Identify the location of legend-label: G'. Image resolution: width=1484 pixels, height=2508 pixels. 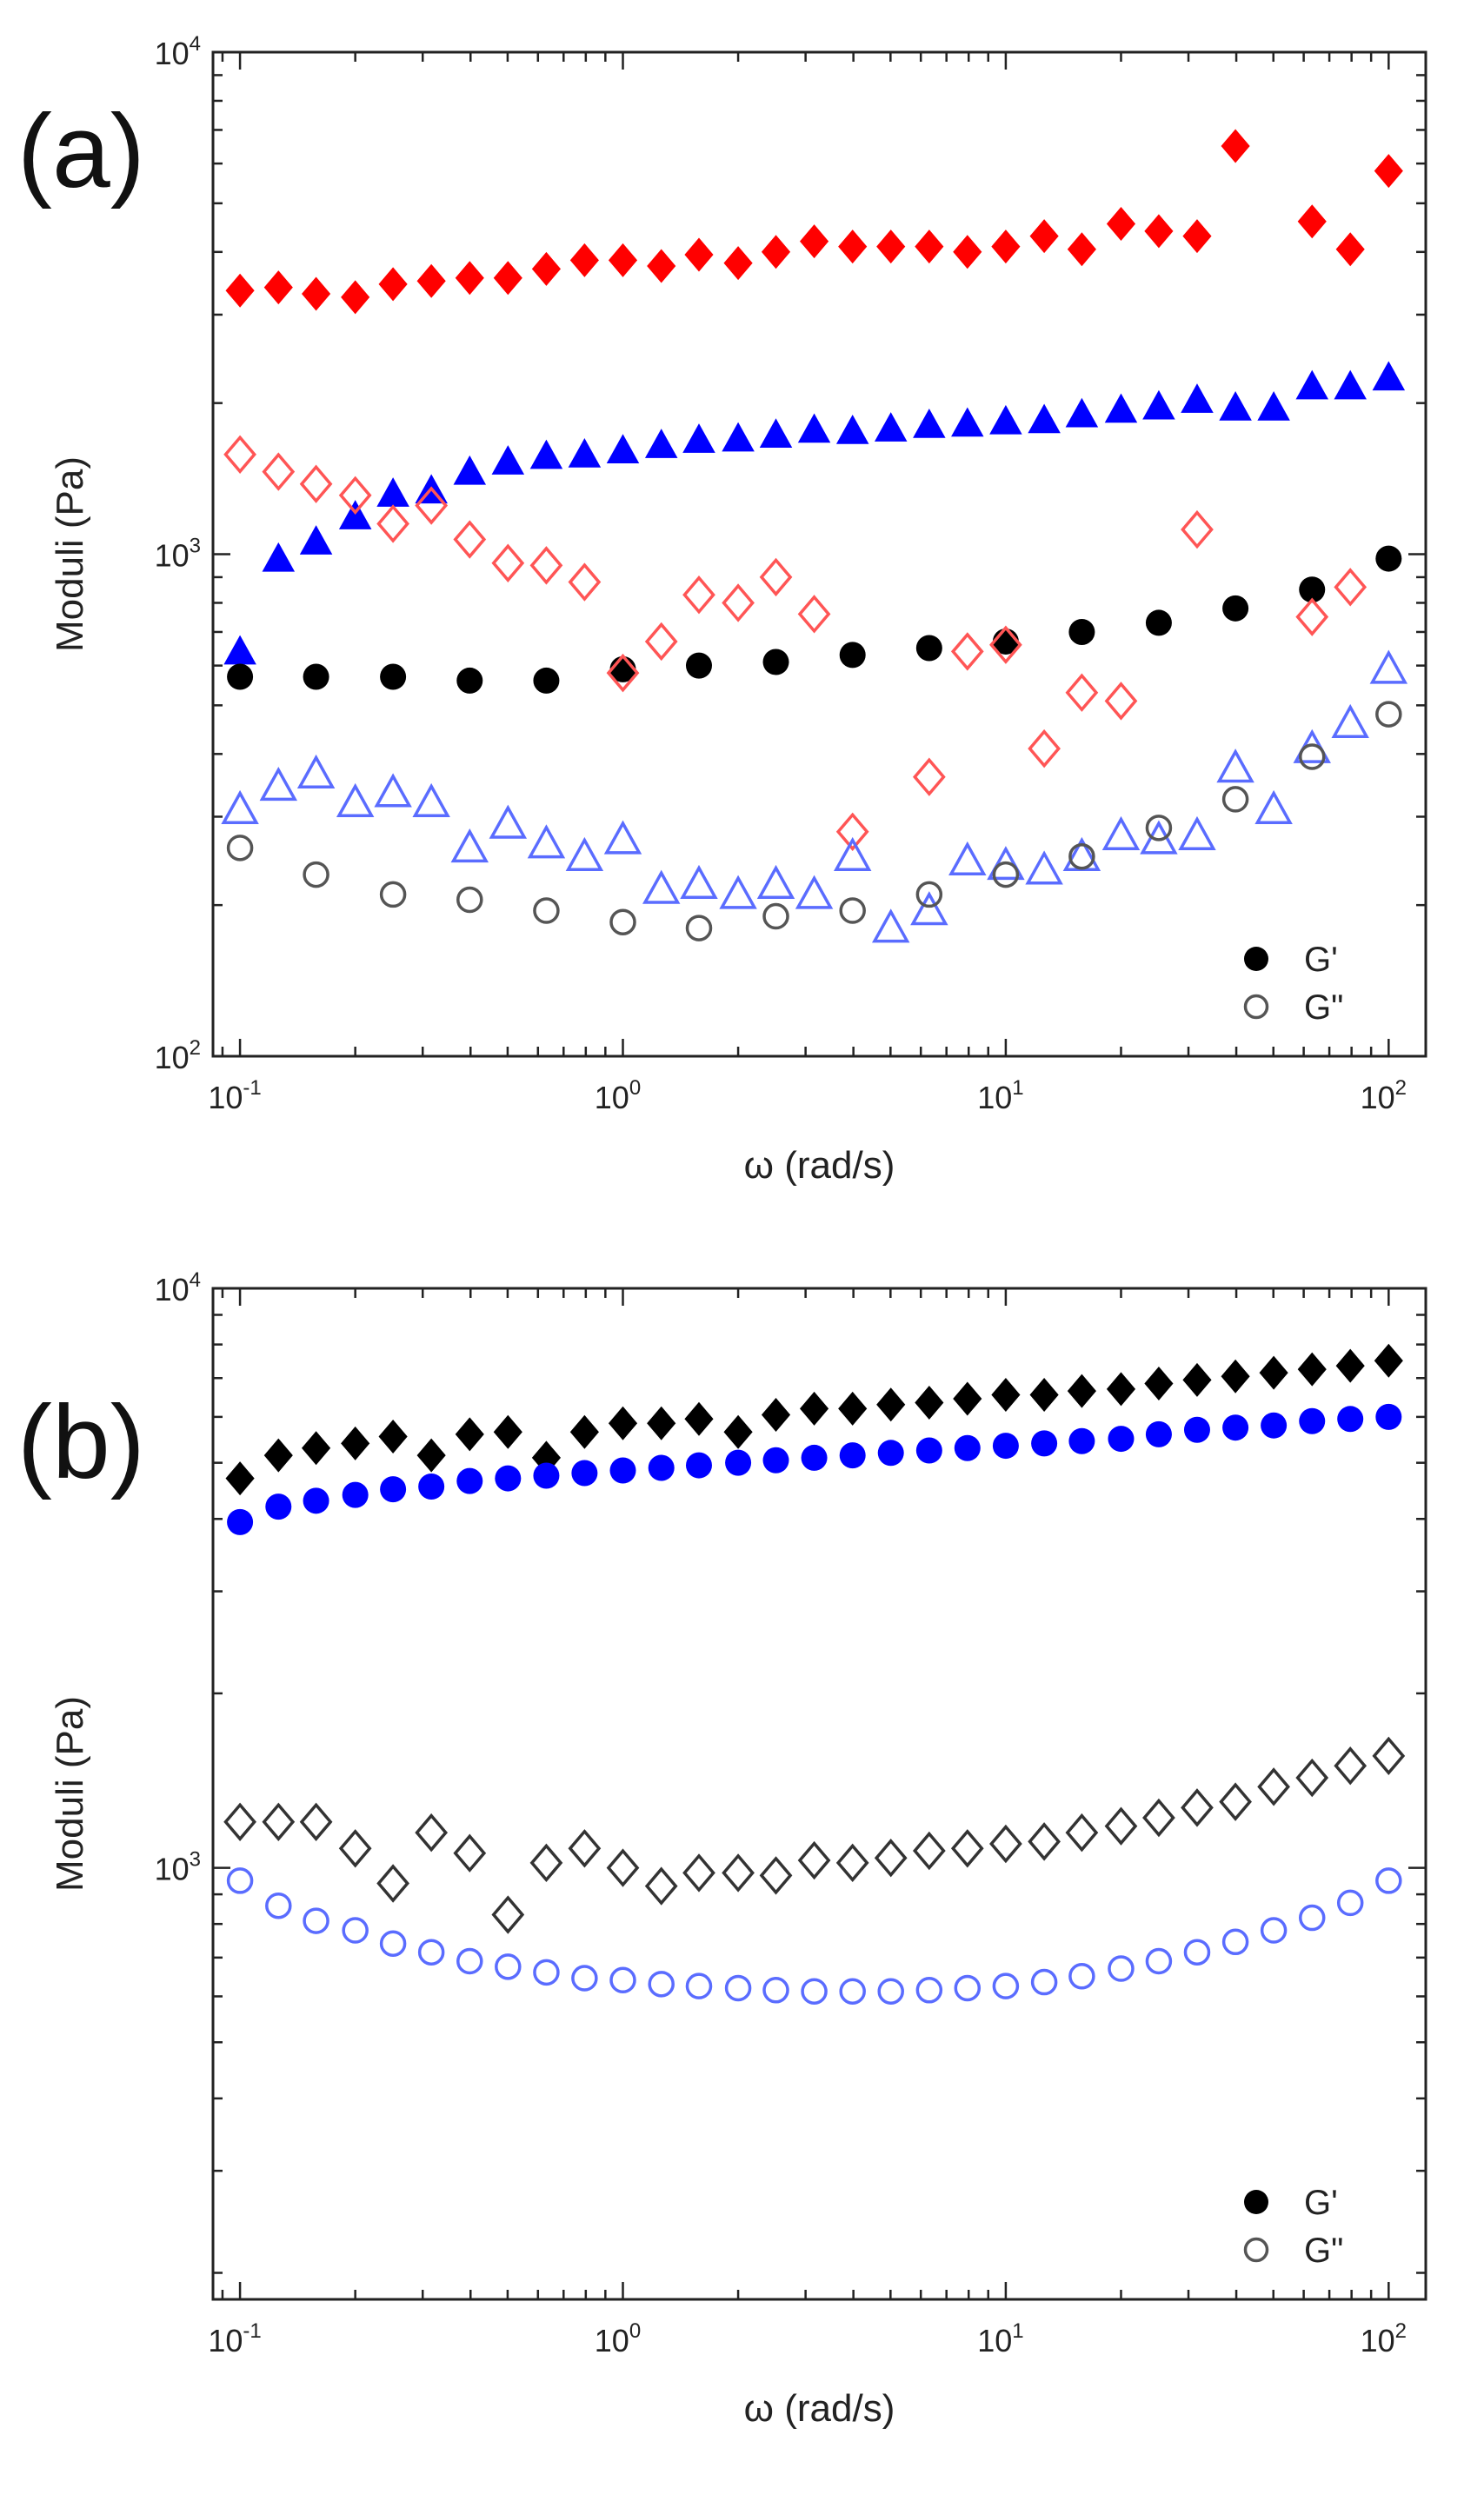
(1321, 960).